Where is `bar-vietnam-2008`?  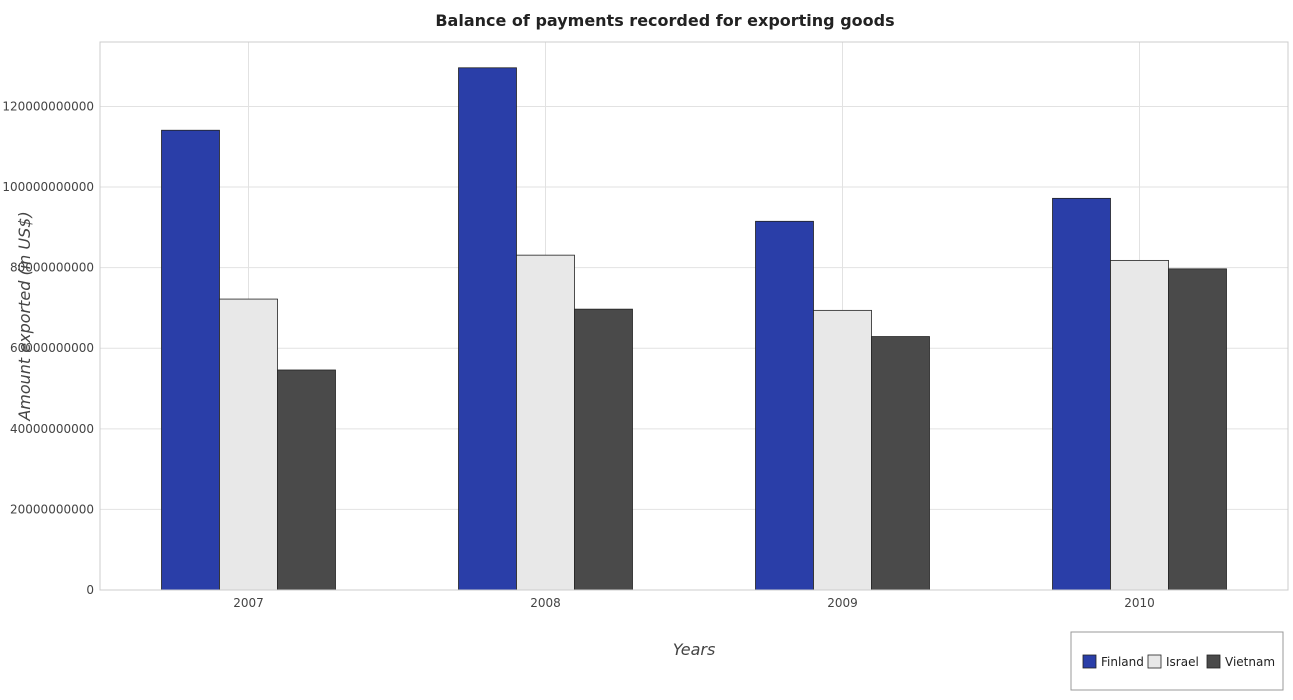 bar-vietnam-2008 is located at coordinates (603, 449).